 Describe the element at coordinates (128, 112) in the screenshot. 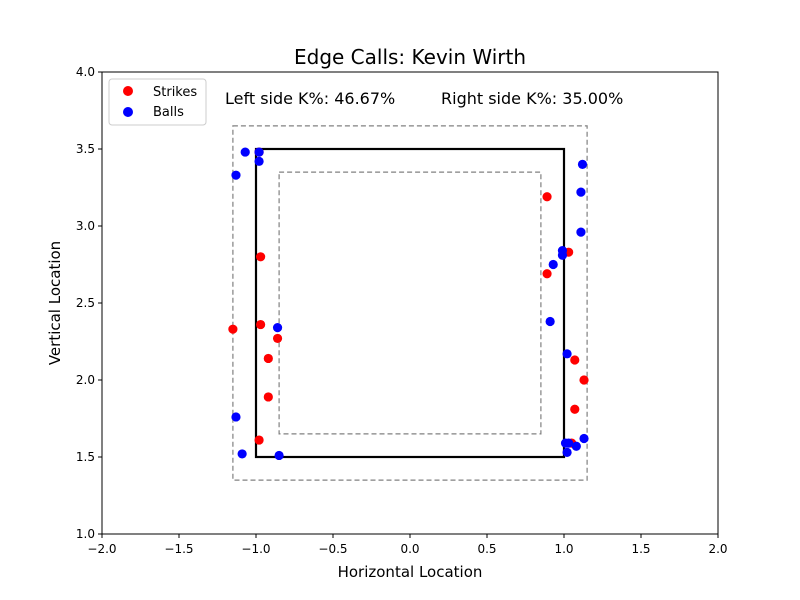

I see `legend-marker-balls` at that location.